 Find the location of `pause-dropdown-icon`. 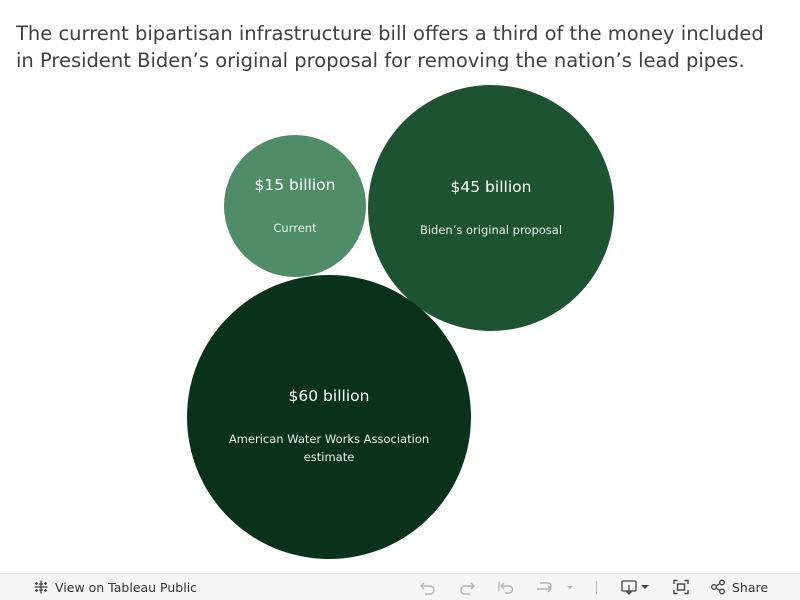

pause-dropdown-icon is located at coordinates (570, 587).